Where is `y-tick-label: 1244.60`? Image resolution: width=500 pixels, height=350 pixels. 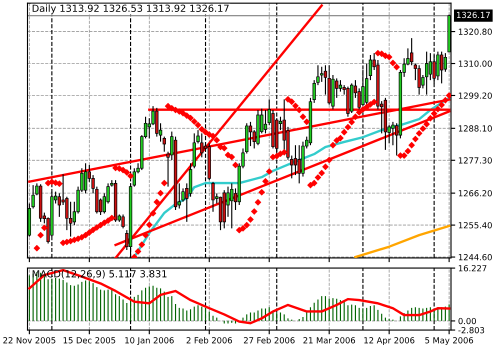 y-tick-label: 1244.60 is located at coordinates (475, 257).